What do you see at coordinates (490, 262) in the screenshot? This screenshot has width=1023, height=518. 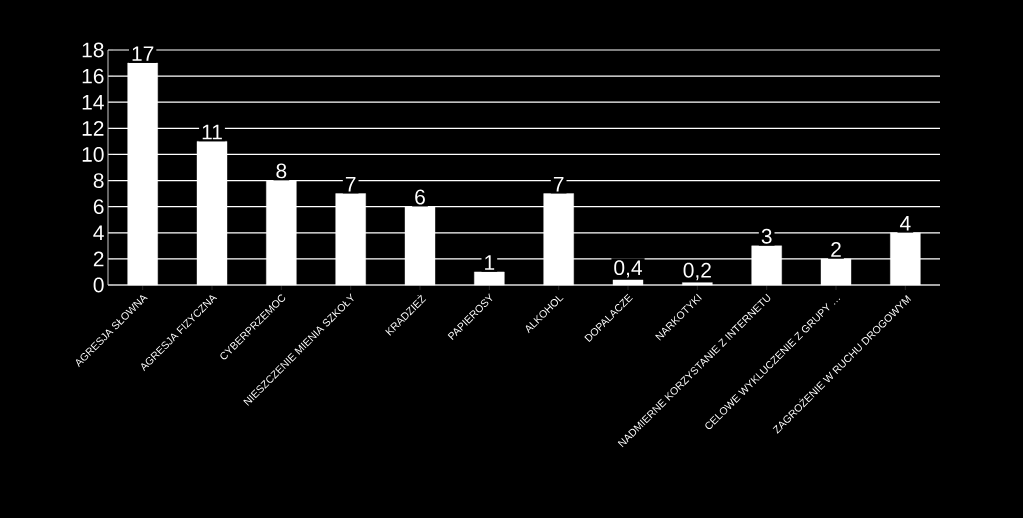 I see `data-label: 1` at bounding box center [490, 262].